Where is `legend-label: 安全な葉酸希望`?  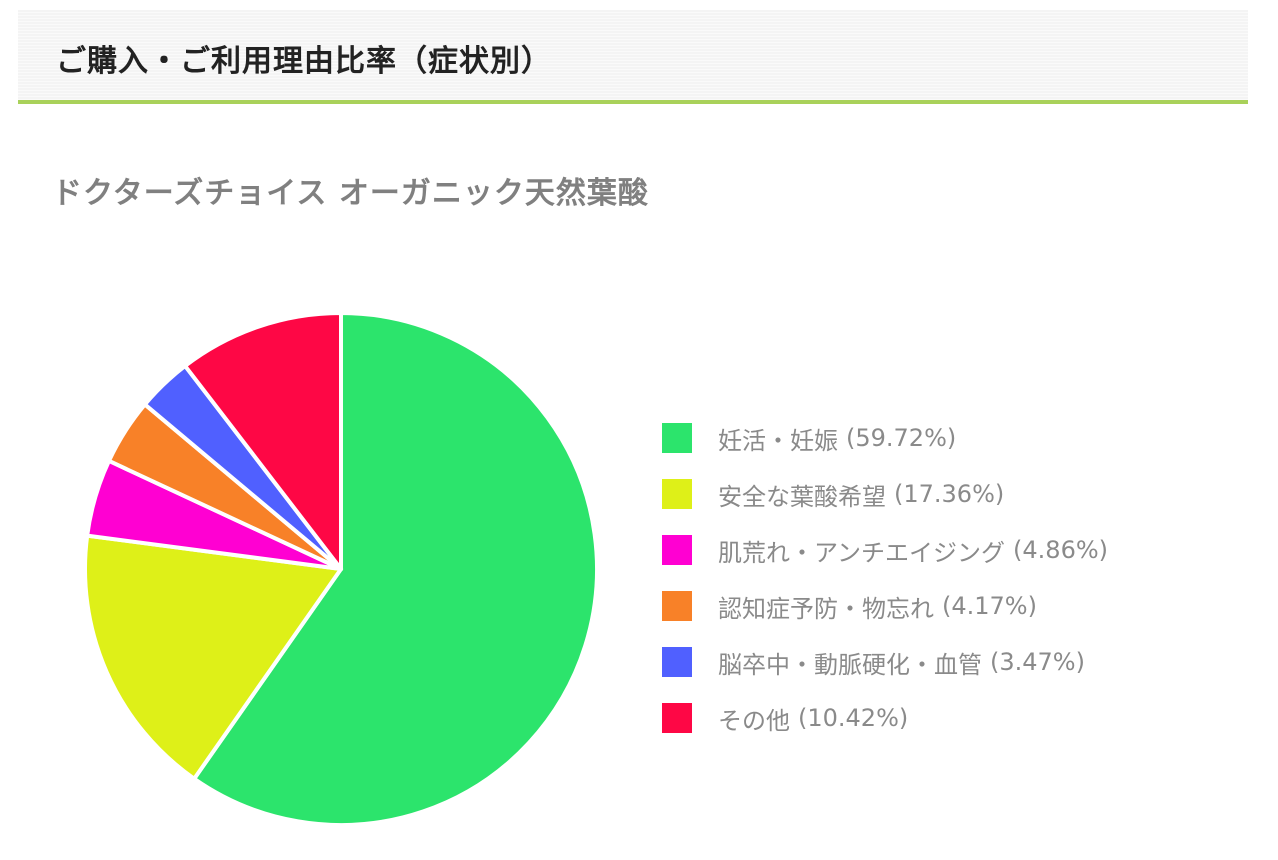
legend-label: 安全な葉酸希望 is located at coordinates (802, 496).